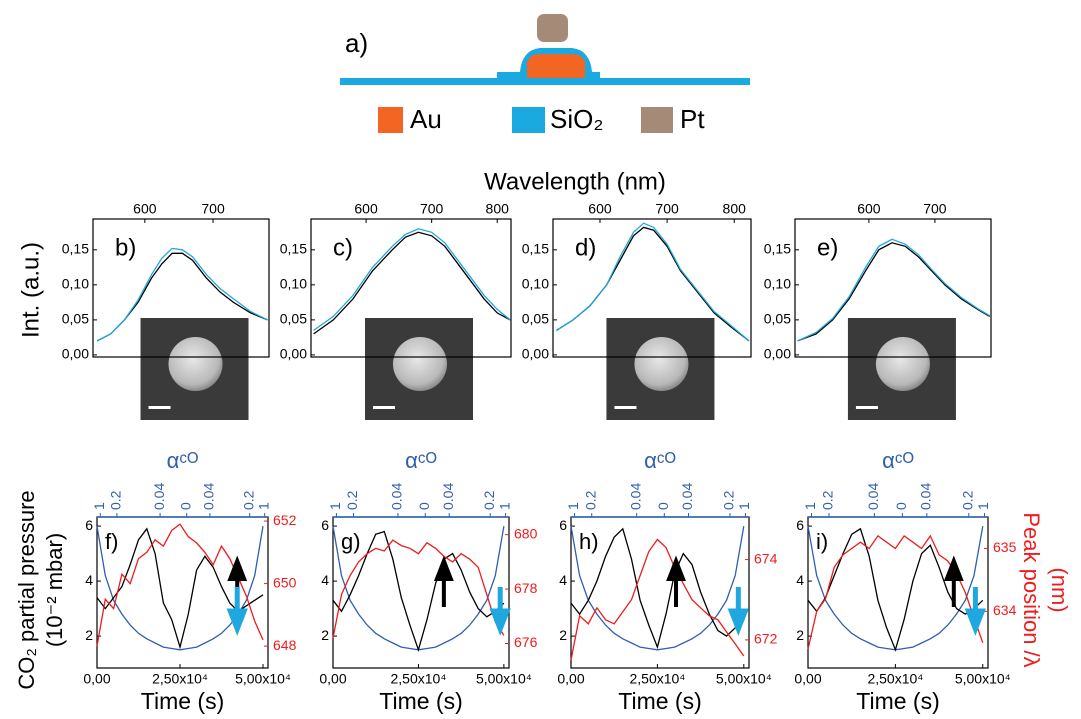 This screenshot has width=1081, height=719. What do you see at coordinates (585, 247) in the screenshot?
I see `panel-label: d)` at bounding box center [585, 247].